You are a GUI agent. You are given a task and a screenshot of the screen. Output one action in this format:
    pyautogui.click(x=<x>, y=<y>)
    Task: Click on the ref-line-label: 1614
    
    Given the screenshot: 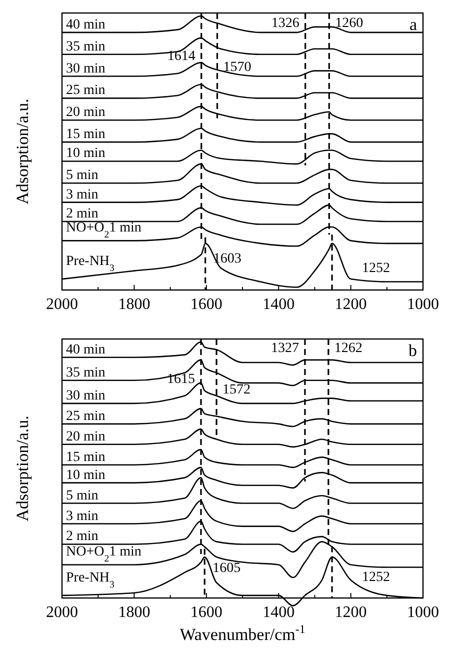 What is the action you would take?
    pyautogui.click(x=181, y=56)
    